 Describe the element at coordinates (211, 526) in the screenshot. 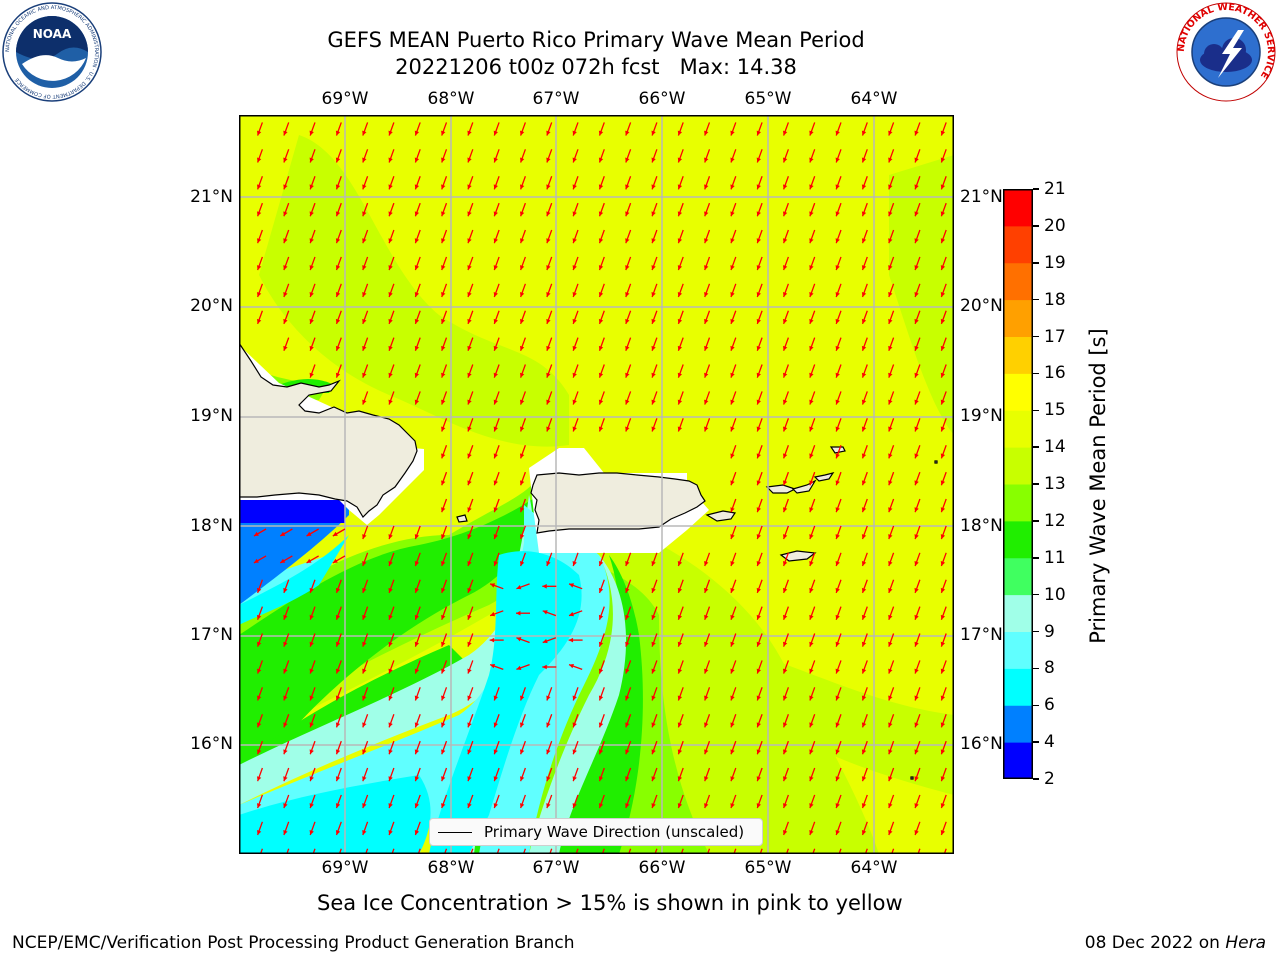

I see `lat-label-left: 18°N` at that location.